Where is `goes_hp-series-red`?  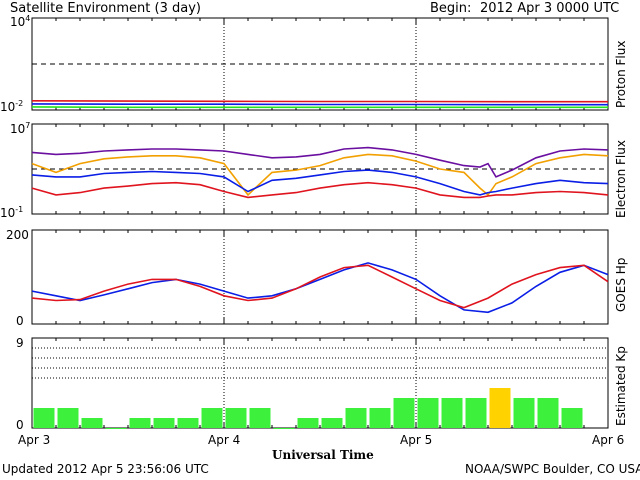
goes_hp-series-red is located at coordinates (320, 286).